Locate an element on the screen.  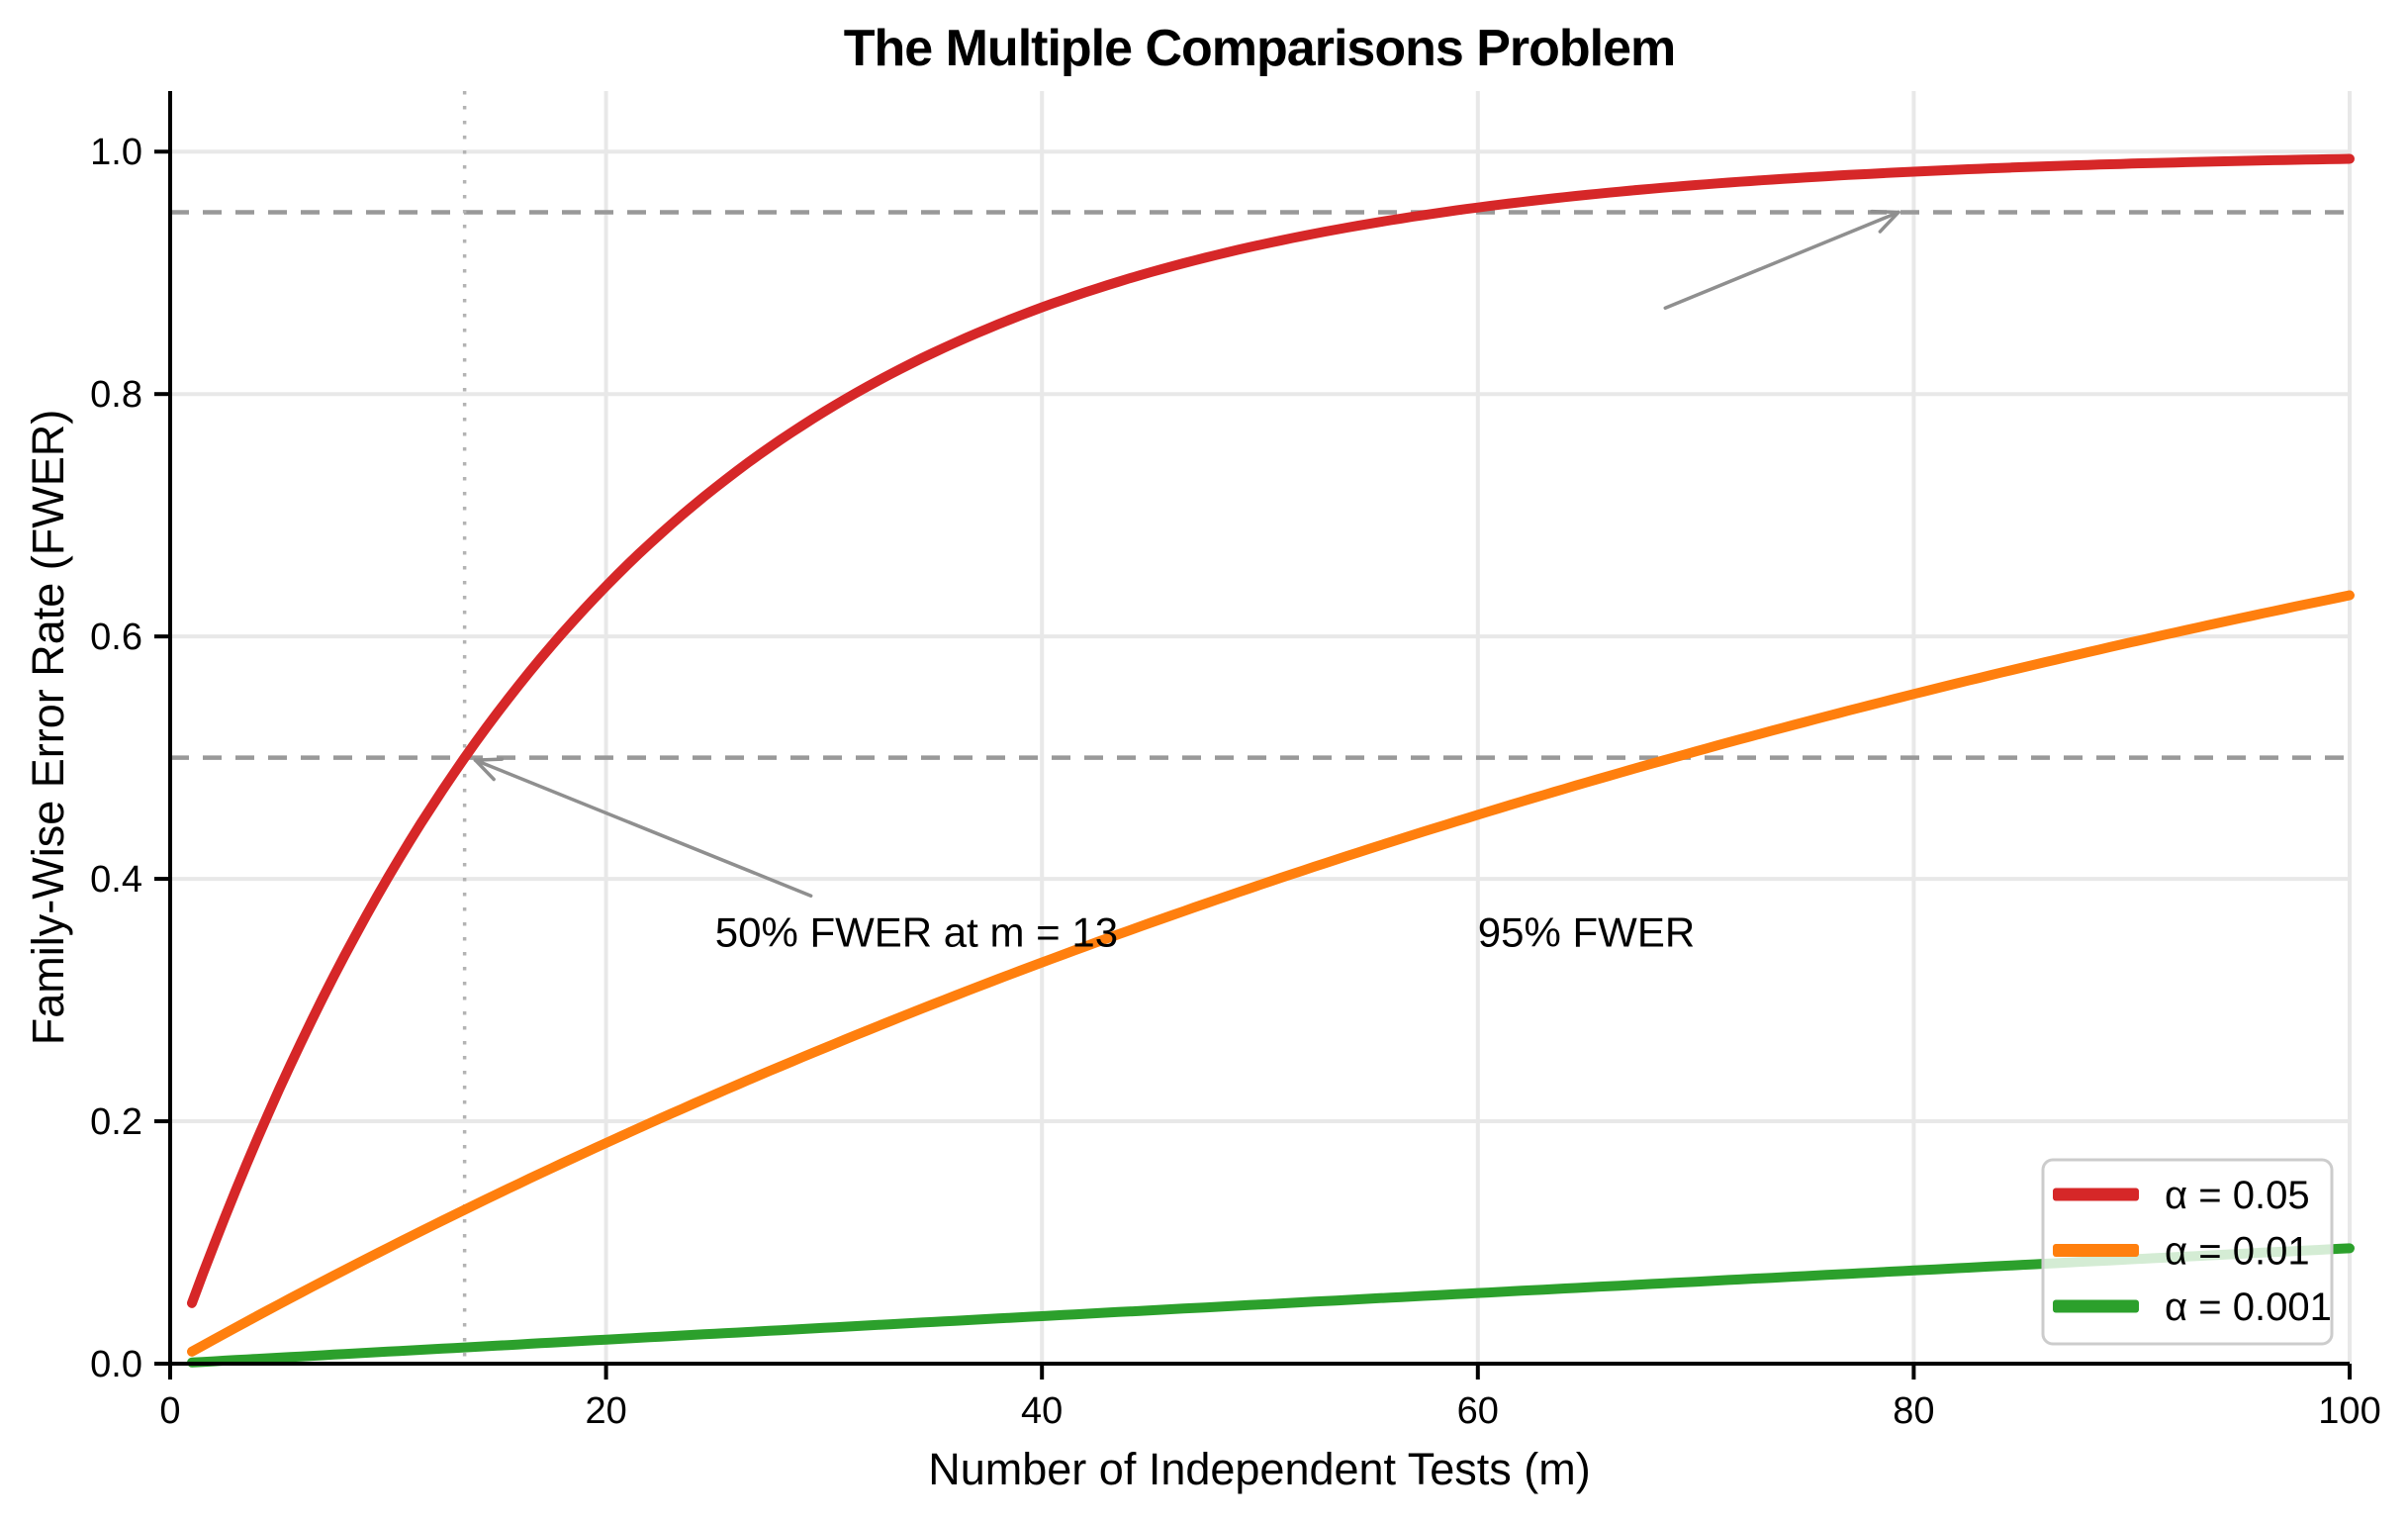
x-tick-label: 80 is located at coordinates (1913, 1411).